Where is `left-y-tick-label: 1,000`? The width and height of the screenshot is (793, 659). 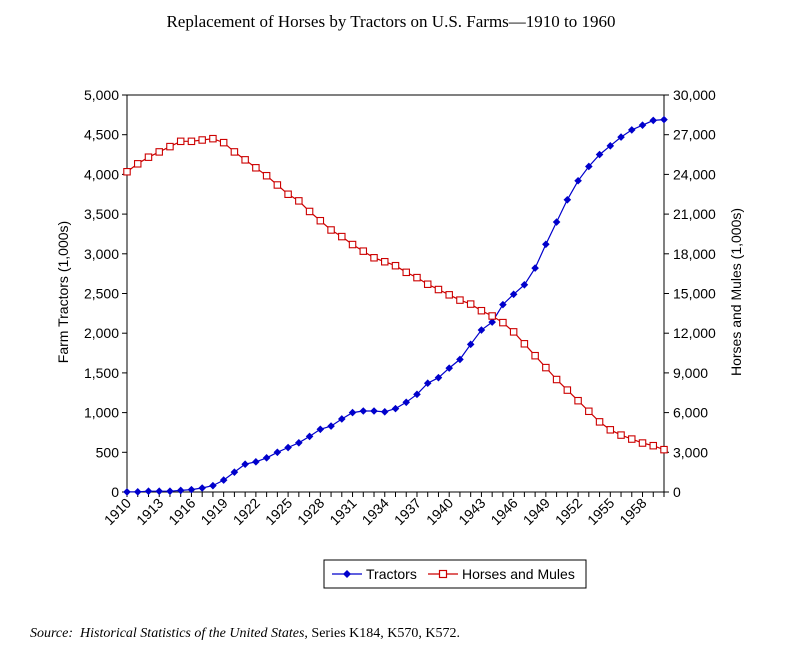 left-y-tick-label: 1,000 is located at coordinates (101, 413).